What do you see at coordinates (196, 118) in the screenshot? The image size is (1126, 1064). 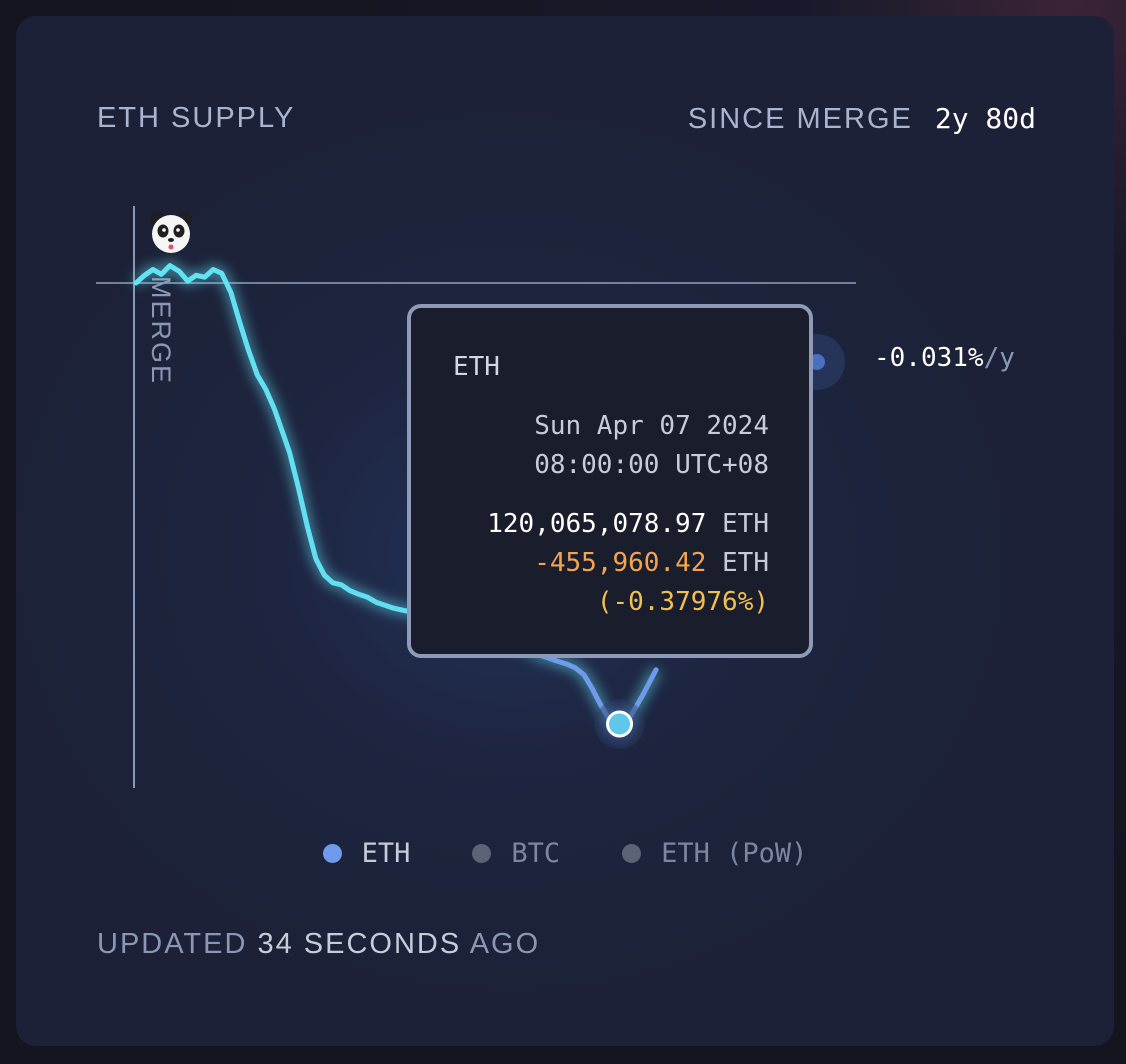 I see `card-title: ETH SUPPLY` at bounding box center [196, 118].